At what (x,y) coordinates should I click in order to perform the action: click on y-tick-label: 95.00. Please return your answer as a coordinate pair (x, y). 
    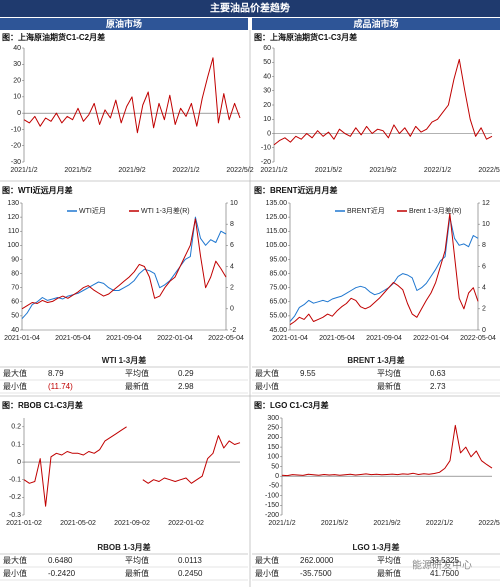
    Looking at the image, I should click on (278, 259).